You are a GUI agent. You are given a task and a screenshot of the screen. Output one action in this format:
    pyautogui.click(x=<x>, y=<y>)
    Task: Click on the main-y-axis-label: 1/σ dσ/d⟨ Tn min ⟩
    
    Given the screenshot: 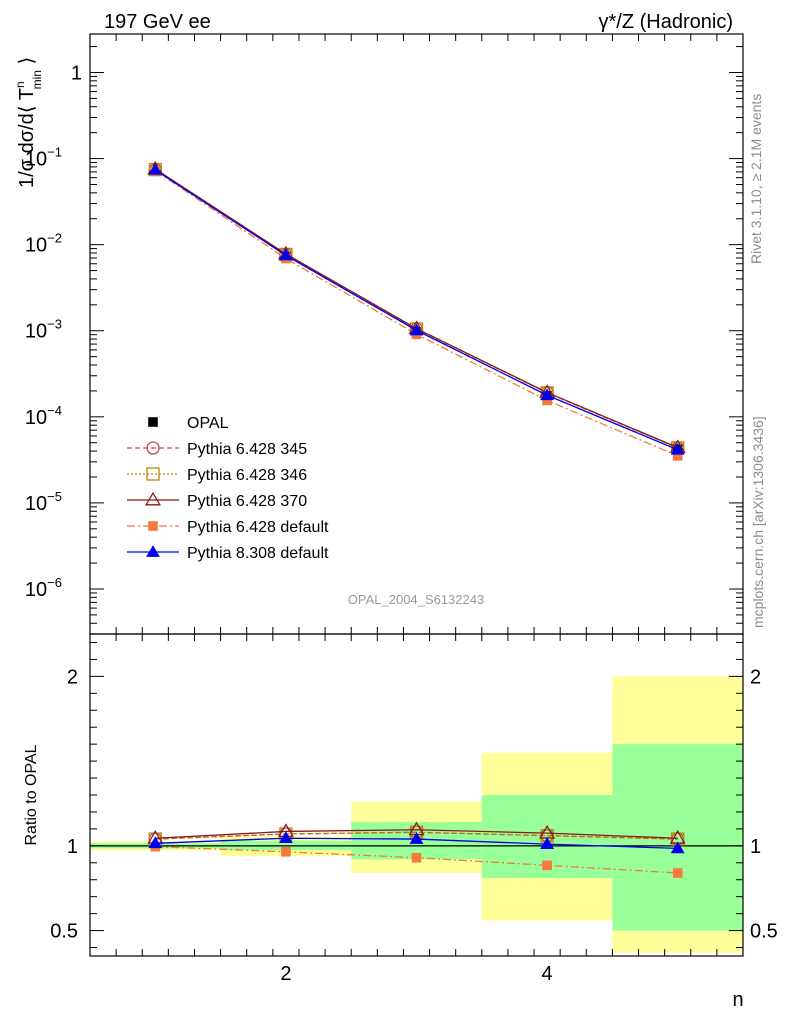 What is the action you would take?
    pyautogui.click(x=28, y=122)
    